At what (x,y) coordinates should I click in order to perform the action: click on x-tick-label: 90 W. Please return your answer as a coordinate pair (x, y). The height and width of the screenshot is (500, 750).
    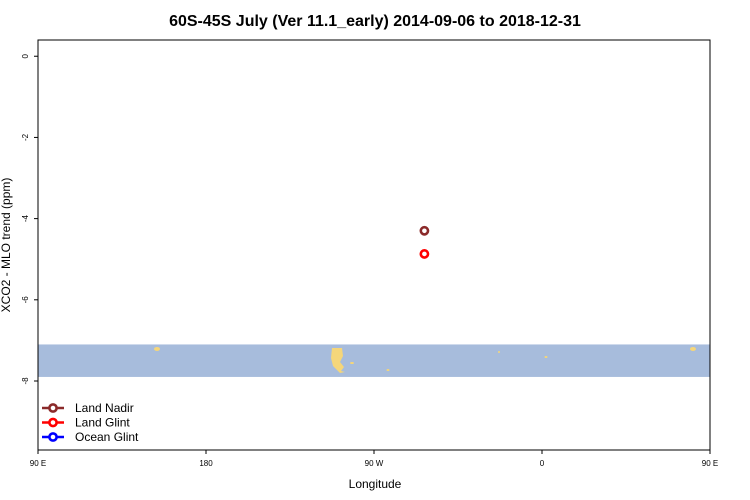
    Looking at the image, I should click on (374, 463).